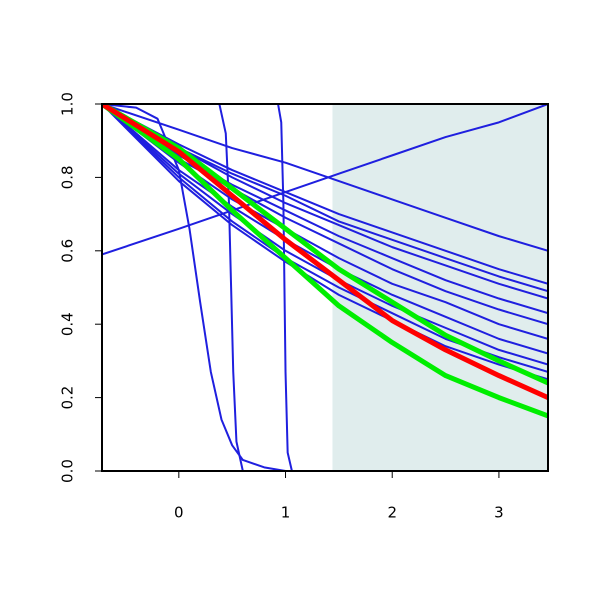 The width and height of the screenshot is (600, 604). I want to click on x-tick-label: 0, so click(179, 513).